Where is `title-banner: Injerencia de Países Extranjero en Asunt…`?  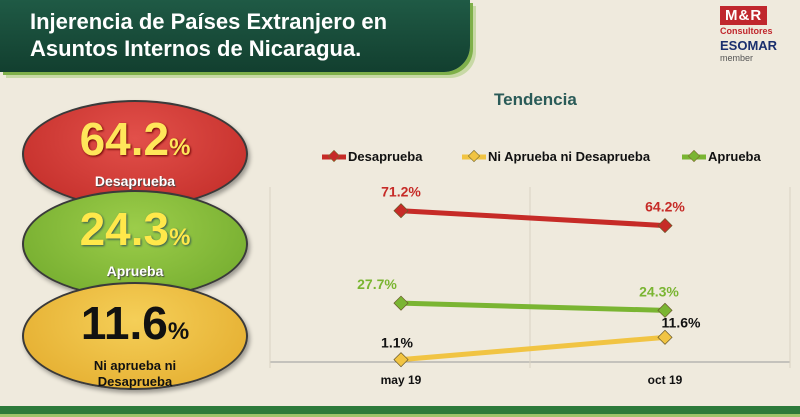
title-banner: Injerencia de Países Extranjero en Asunt… is located at coordinates (235, 36).